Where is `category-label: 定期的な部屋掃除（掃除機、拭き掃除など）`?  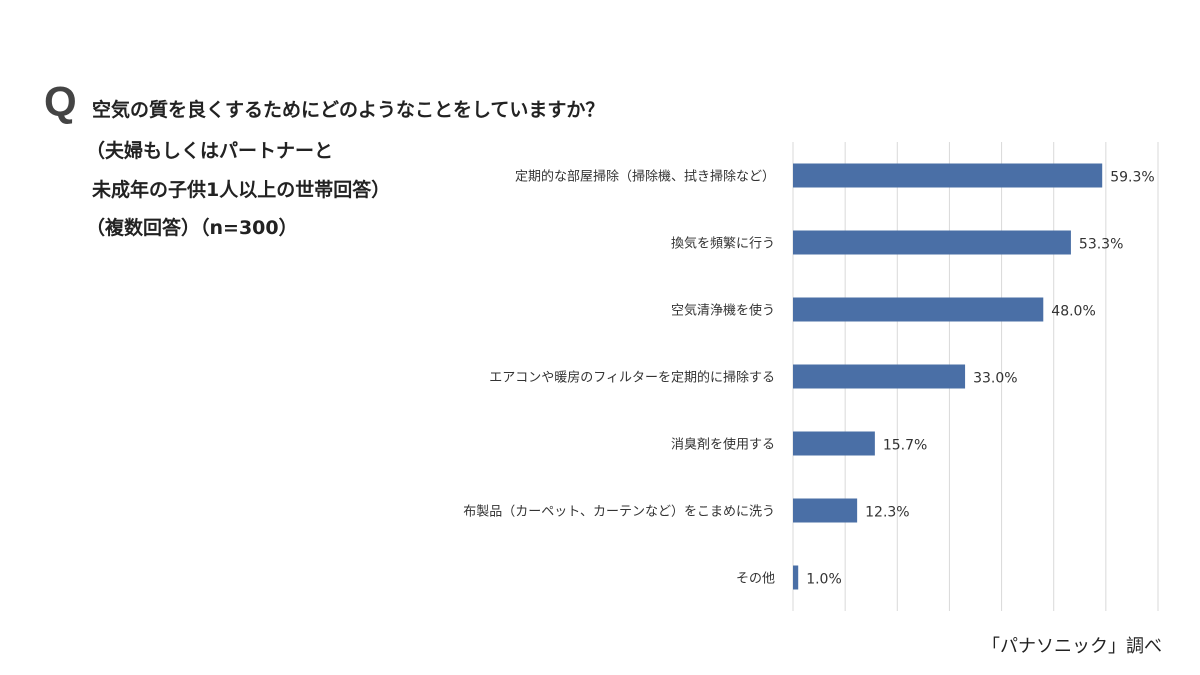
category-label: 定期的な部屋掃除（掃除機、拭き掃除など） is located at coordinates (645, 177).